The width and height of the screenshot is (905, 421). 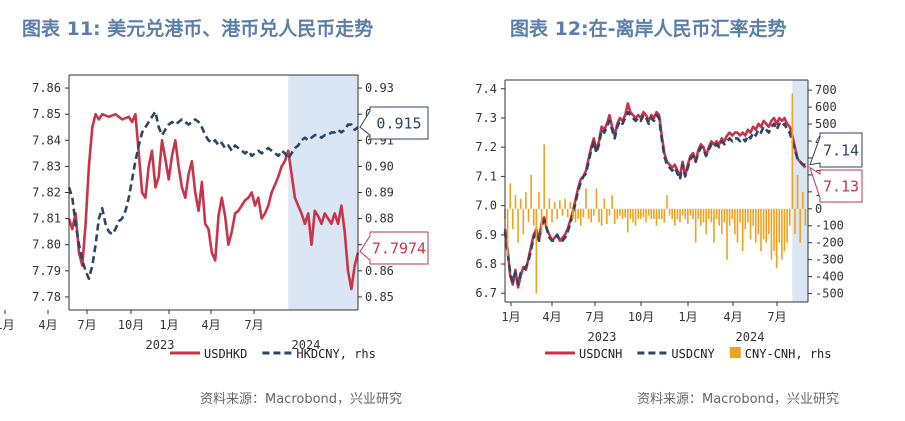 I want to click on left-left-tick-label: 7.85, so click(x=46, y=114).